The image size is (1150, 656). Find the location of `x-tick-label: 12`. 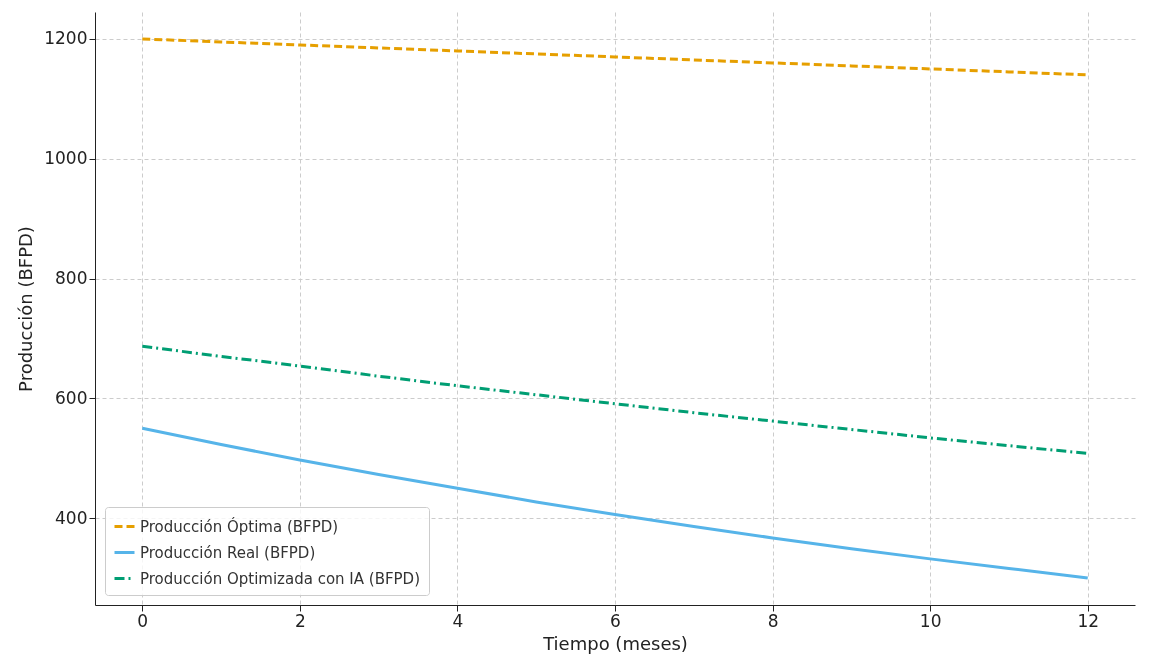

x-tick-label: 12 is located at coordinates (1088, 620).